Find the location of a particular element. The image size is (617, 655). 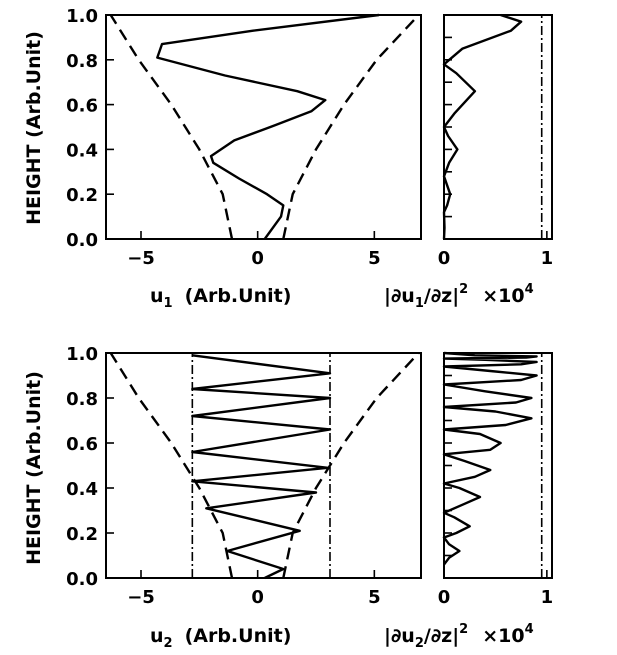

x-axis-label-u1: u1 (Arb.Unit) is located at coordinates (220, 298).